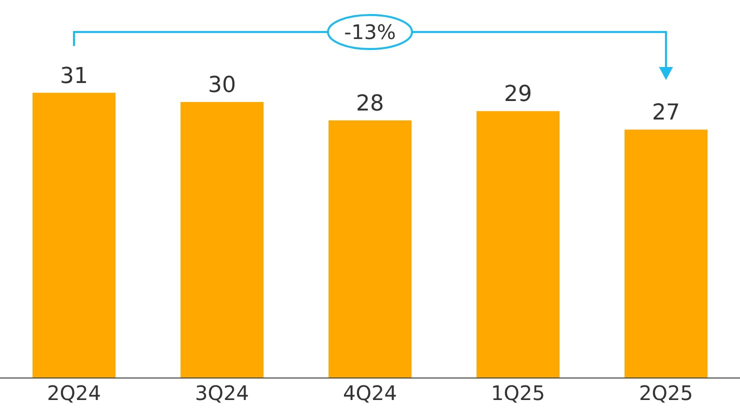 This screenshot has height=418, width=740. I want to click on x-tick-label: 2Q25, so click(666, 393).